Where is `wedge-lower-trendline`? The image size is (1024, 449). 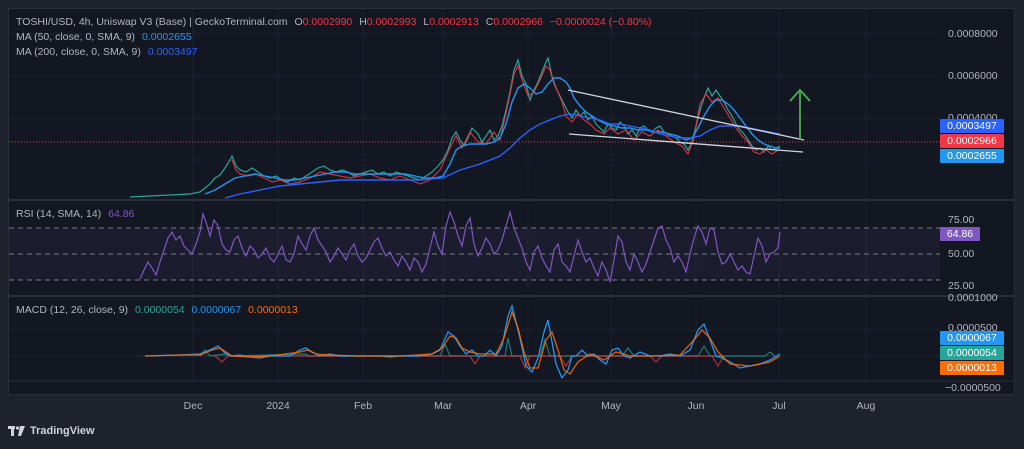
wedge-lower-trendline is located at coordinates (686, 143).